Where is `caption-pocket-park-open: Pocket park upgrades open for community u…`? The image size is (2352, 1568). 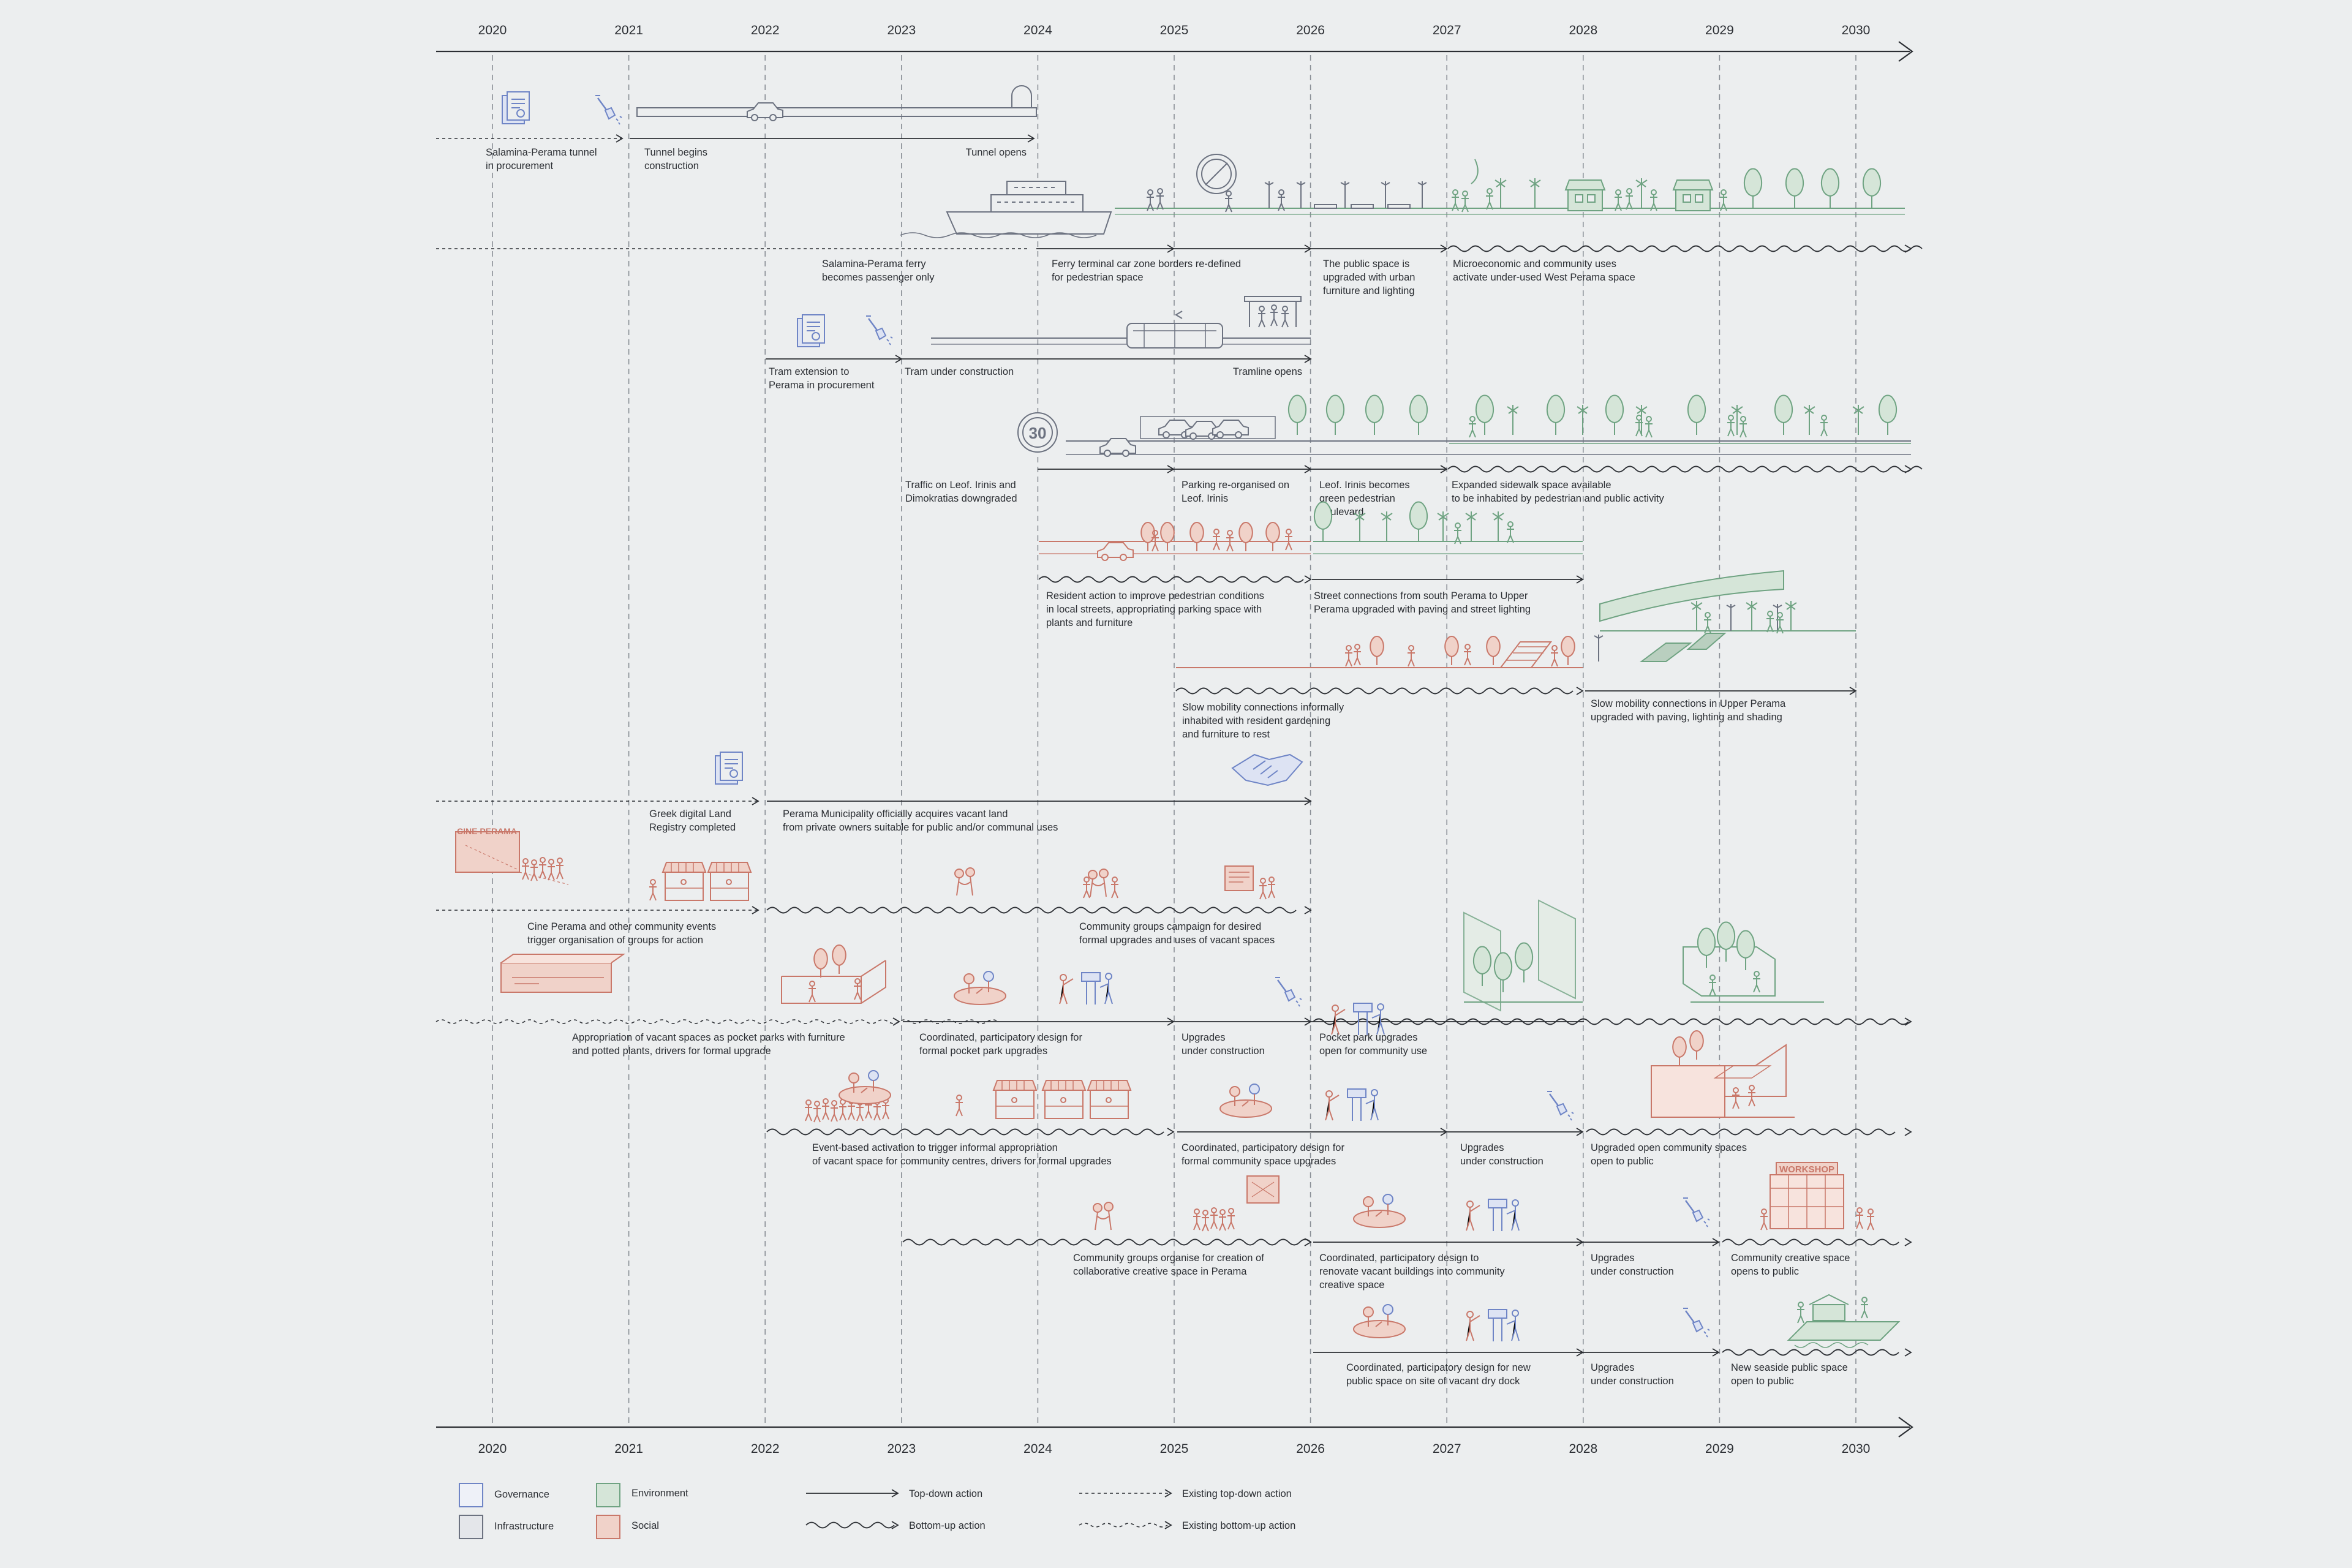
caption-pocket-park-open: Pocket park upgrades open for community u… is located at coordinates (1373, 1044).